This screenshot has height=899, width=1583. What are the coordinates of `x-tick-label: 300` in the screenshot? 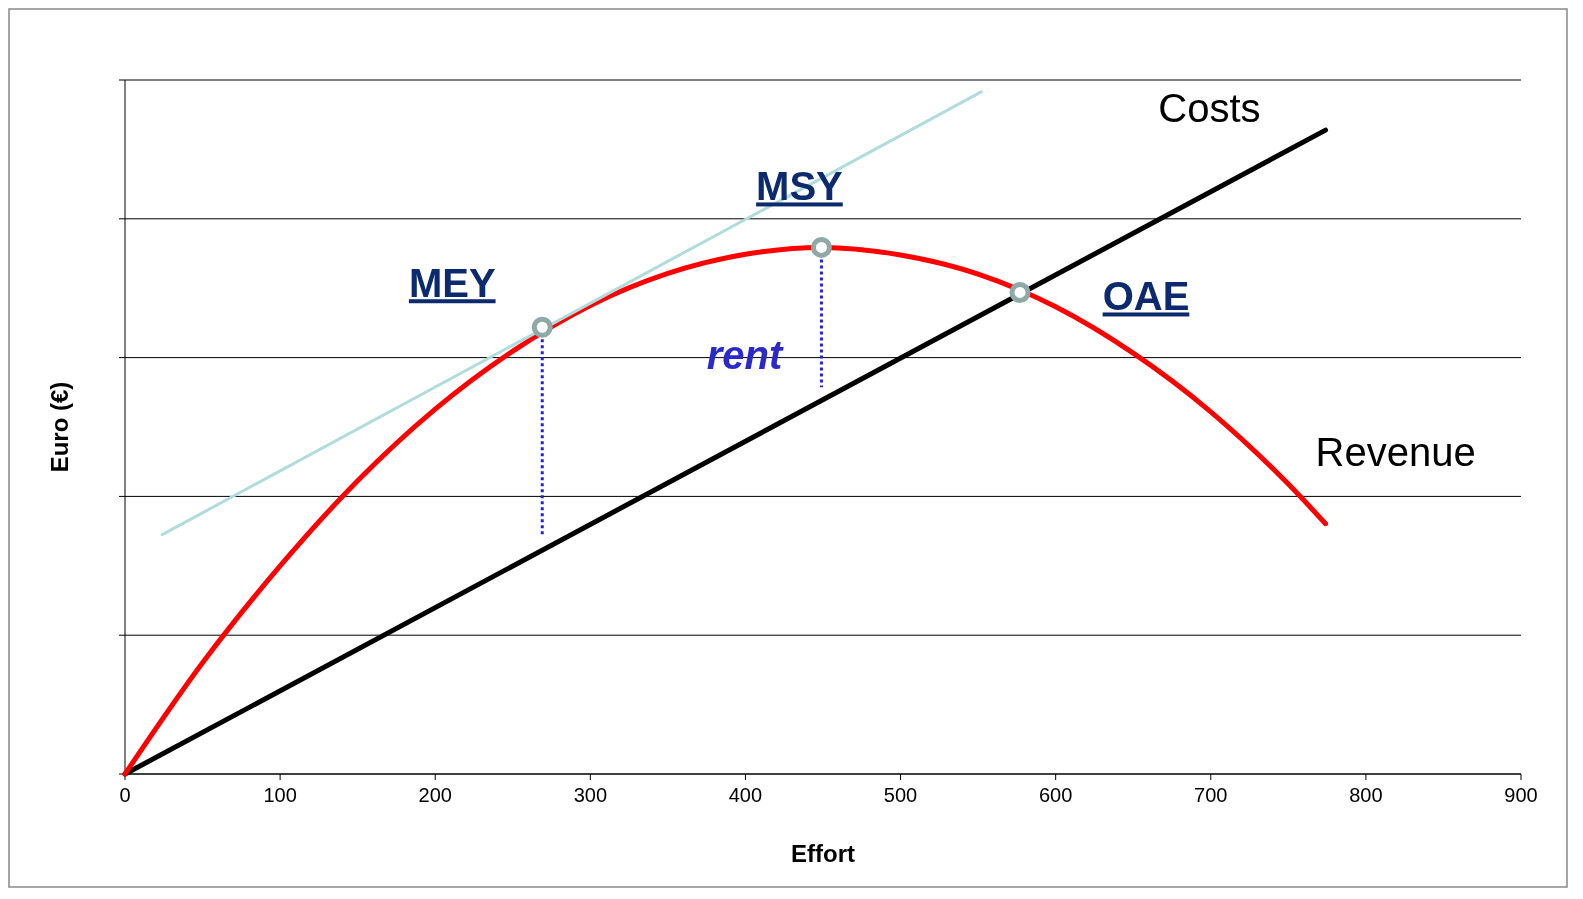 It's located at (590, 795).